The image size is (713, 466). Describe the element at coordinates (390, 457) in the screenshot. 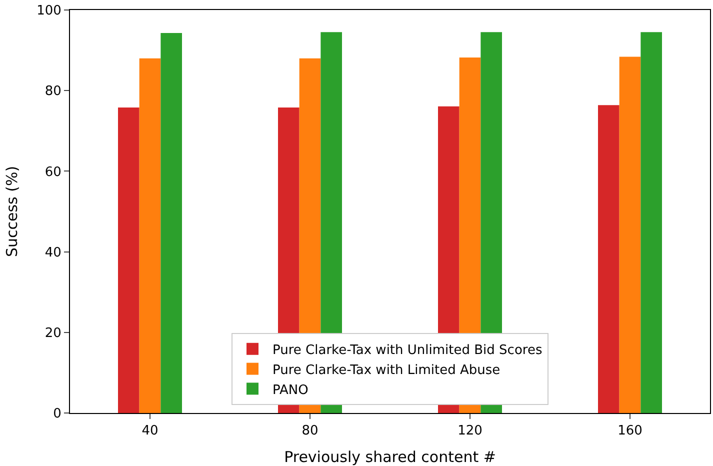

I see `x-axis-title: Previously shared content #` at that location.